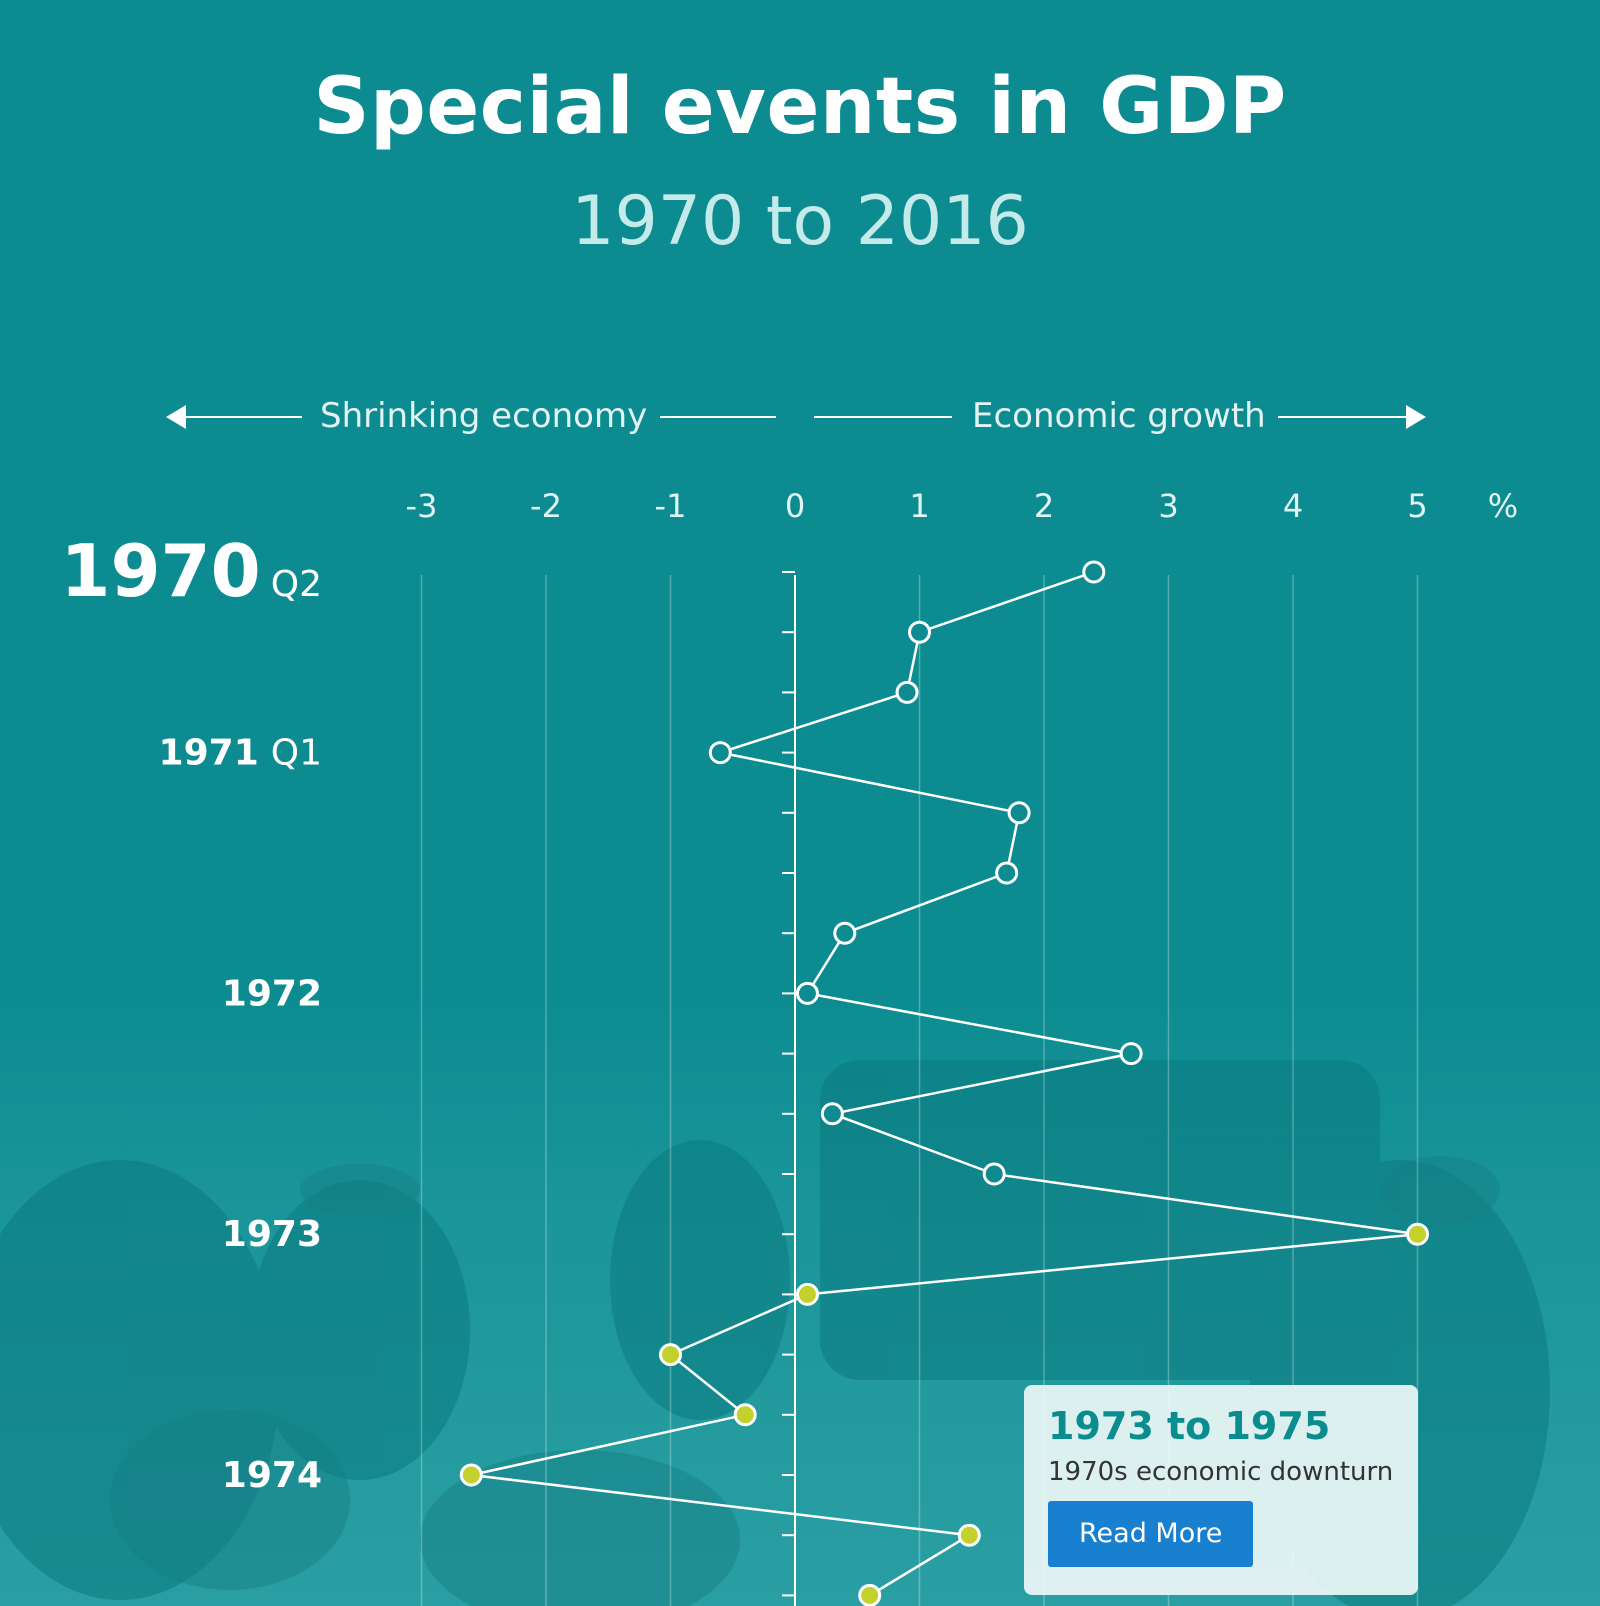  What do you see at coordinates (483, 416) in the screenshot?
I see `shrinking-economy-label: Shrinking economy` at bounding box center [483, 416].